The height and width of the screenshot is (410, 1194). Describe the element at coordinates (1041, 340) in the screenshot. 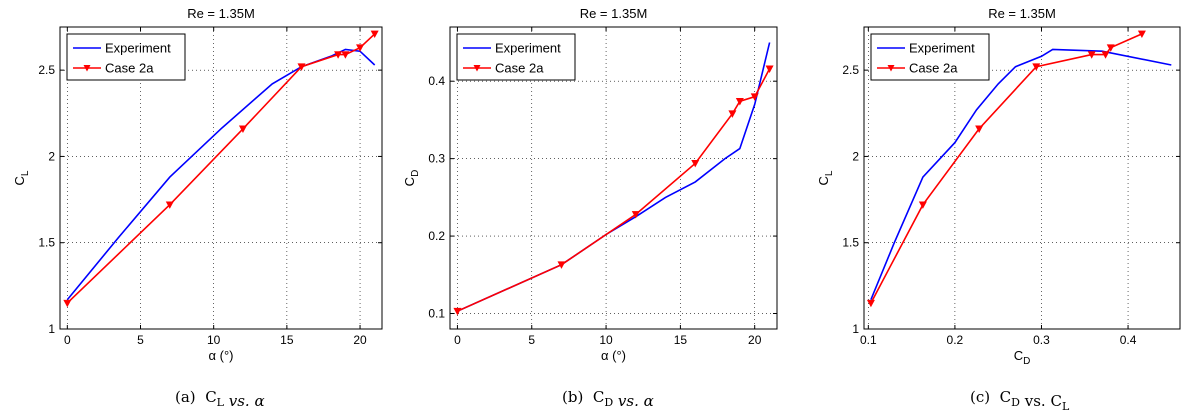

I see `x-tick-label: 0.3` at that location.